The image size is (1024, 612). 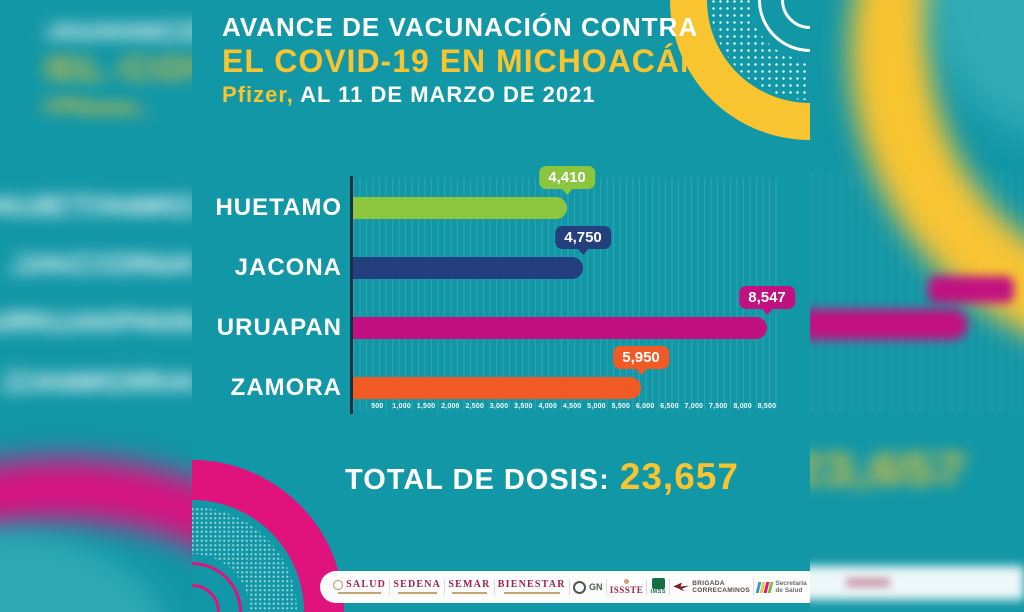 What do you see at coordinates (645, 406) in the screenshot?
I see `axis-tick-label: 6,000` at bounding box center [645, 406].